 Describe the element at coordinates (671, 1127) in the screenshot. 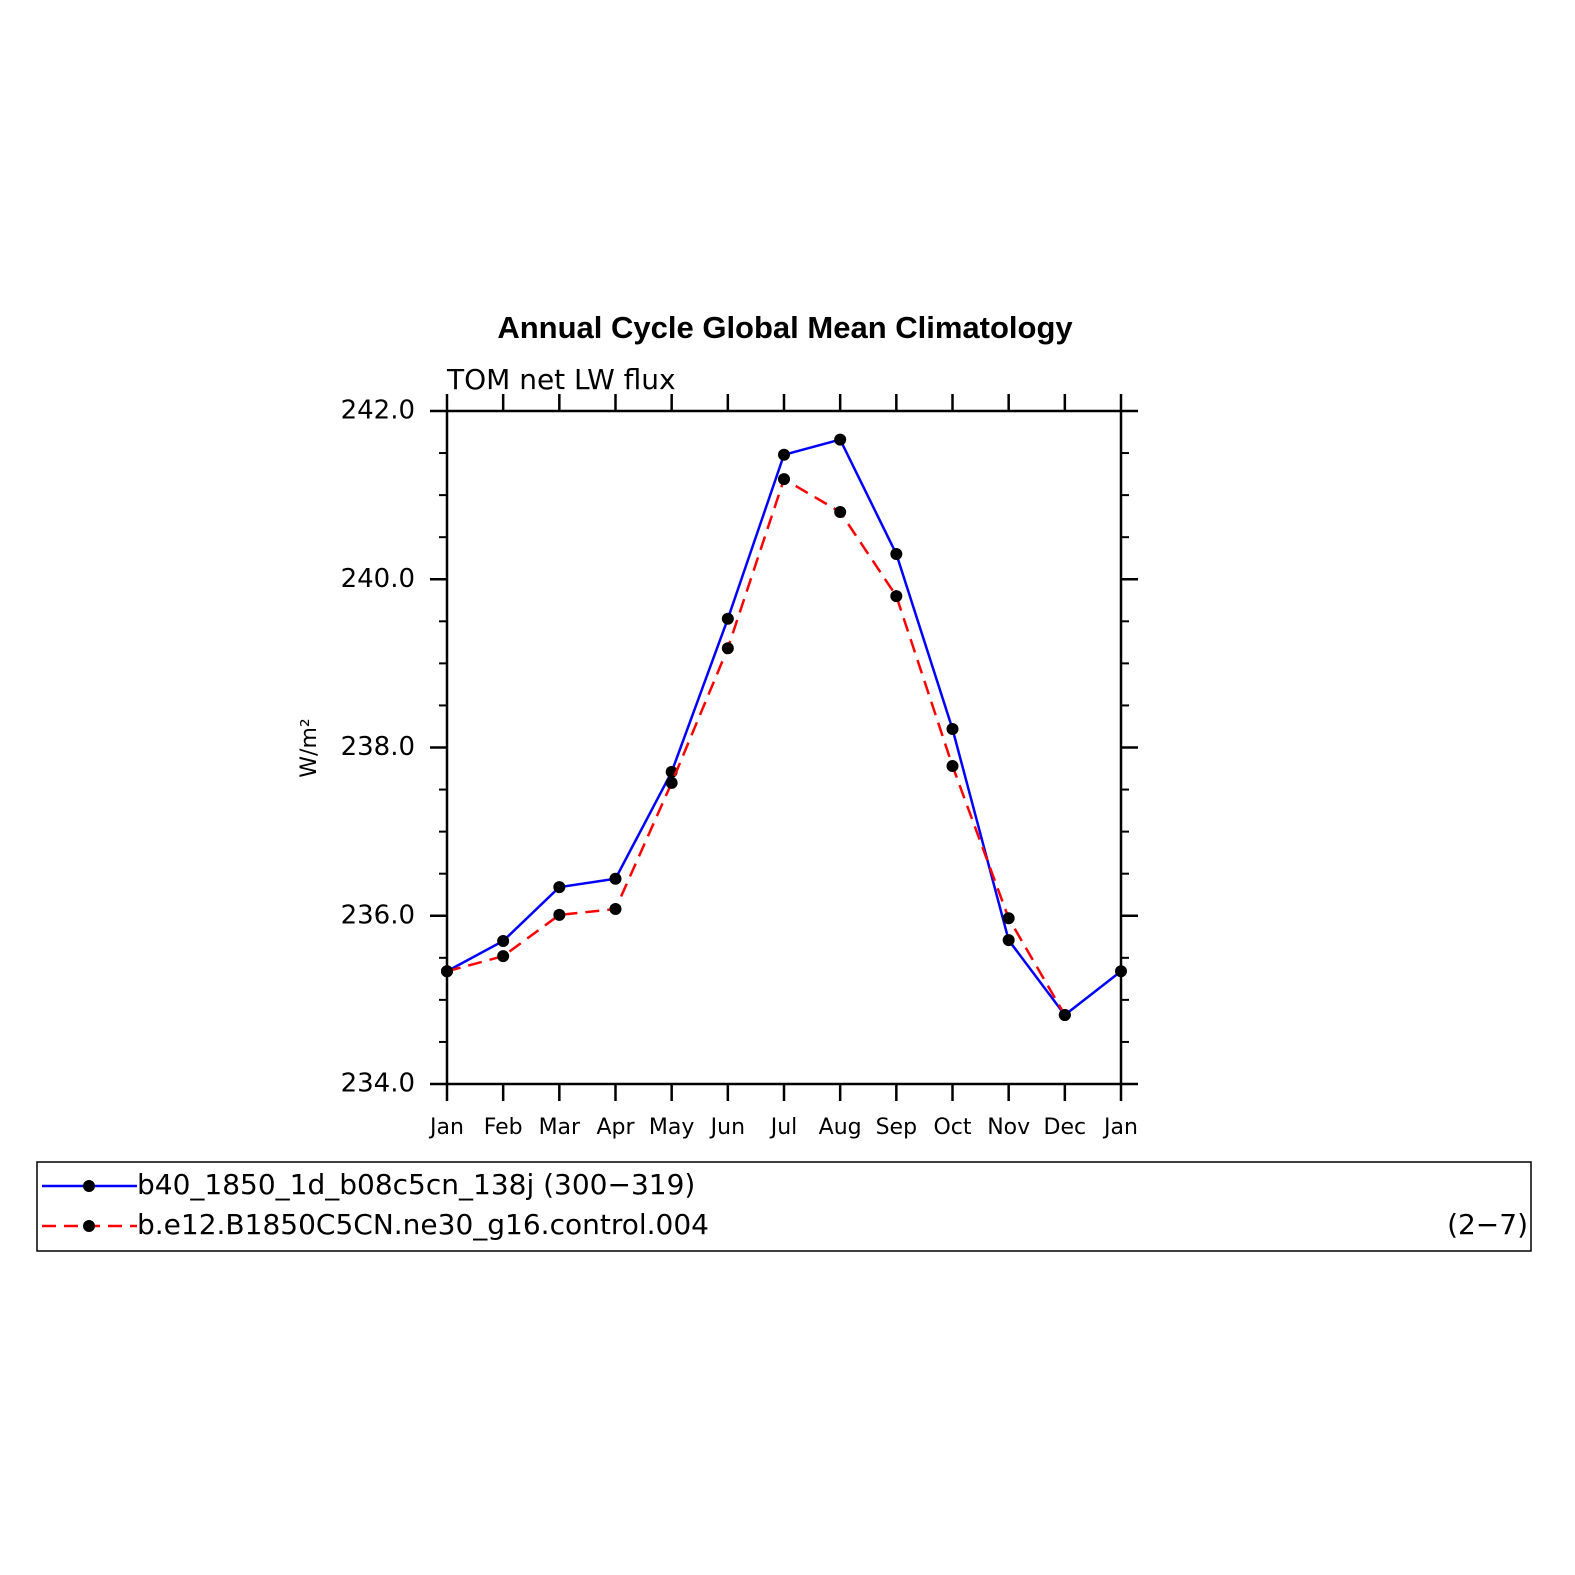

I see `x-tick-label: May` at that location.